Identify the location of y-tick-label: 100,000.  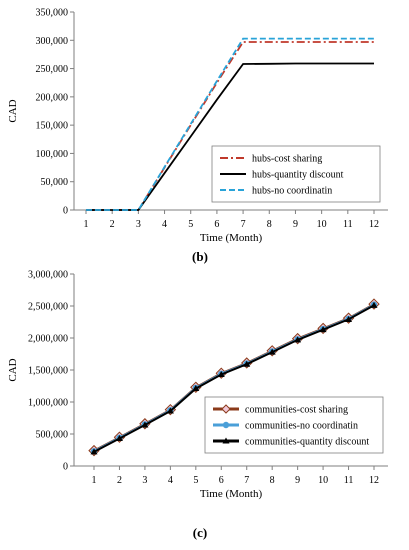
(52, 154).